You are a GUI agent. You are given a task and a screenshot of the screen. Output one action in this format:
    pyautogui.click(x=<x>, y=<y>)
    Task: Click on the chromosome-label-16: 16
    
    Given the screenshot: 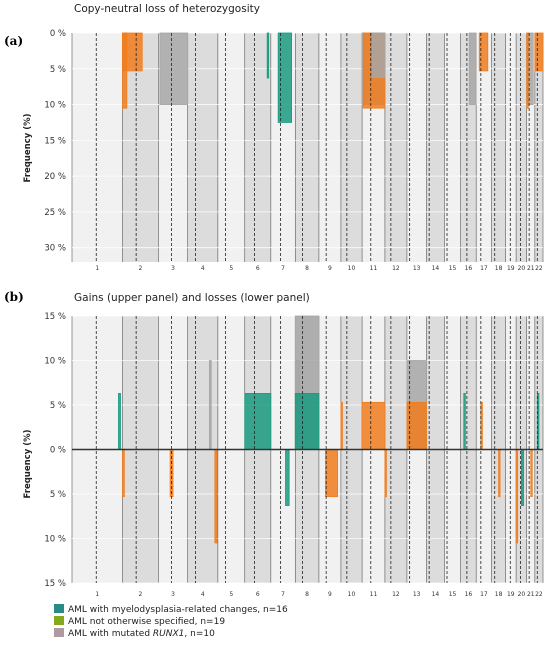 What is the action you would take?
    pyautogui.click(x=469, y=594)
    